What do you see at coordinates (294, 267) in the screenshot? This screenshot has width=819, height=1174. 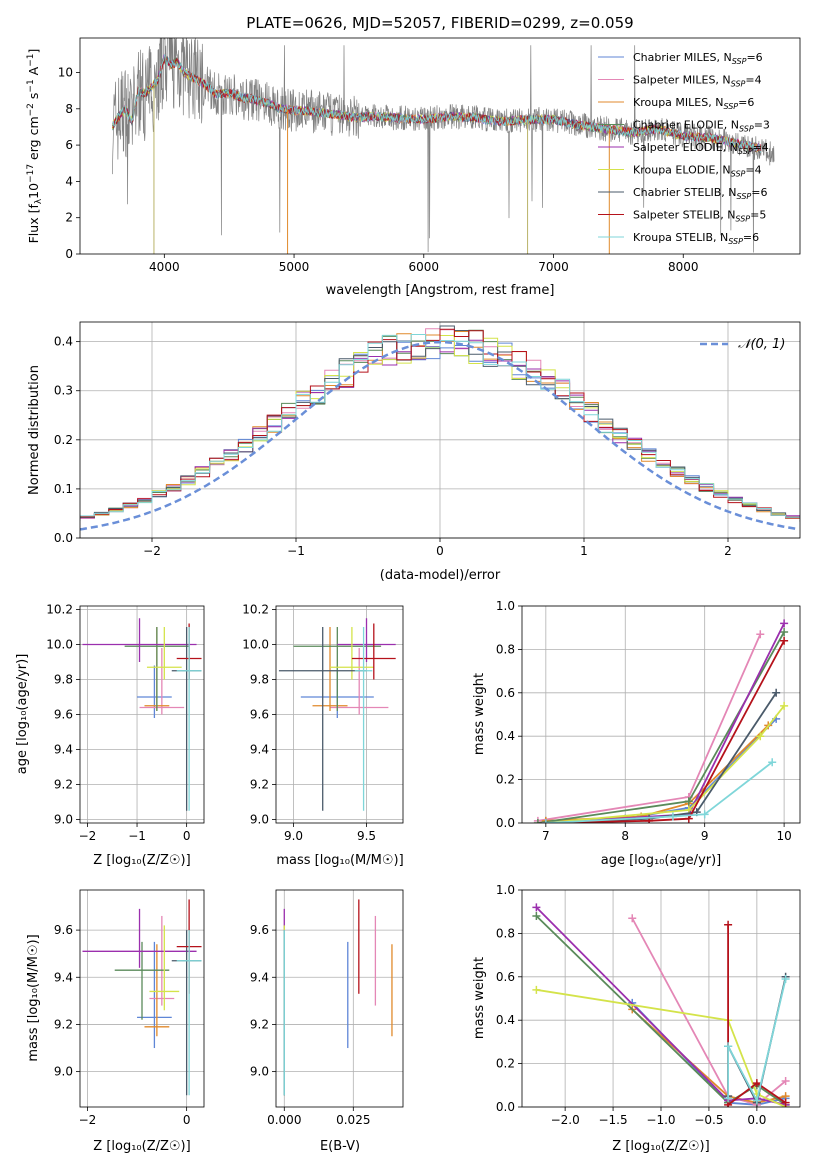 I see `x-tick-label: 5000` at bounding box center [294, 267].